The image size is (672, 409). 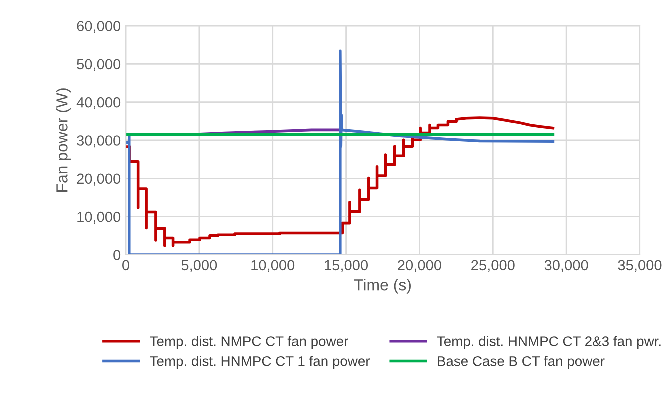 What do you see at coordinates (99, 27) in the screenshot?
I see `y-tick-label: 60,000` at bounding box center [99, 27].